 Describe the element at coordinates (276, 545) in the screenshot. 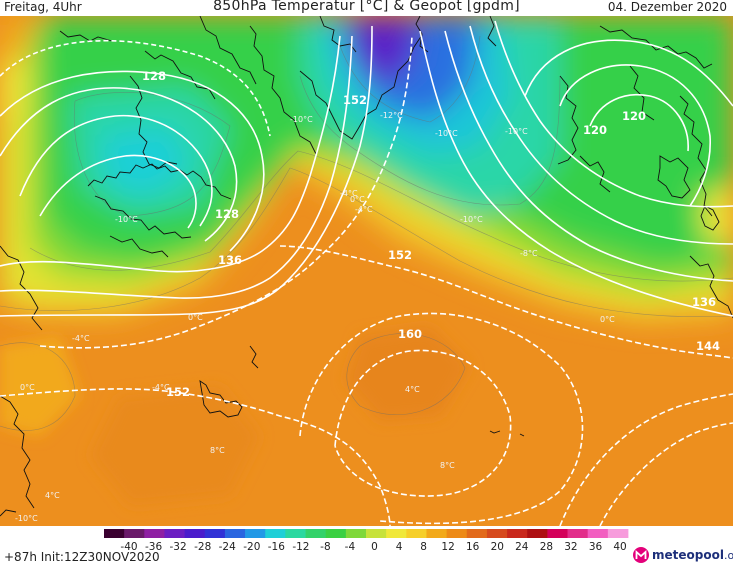

I see `colorbar-tick-label: -16` at that location.